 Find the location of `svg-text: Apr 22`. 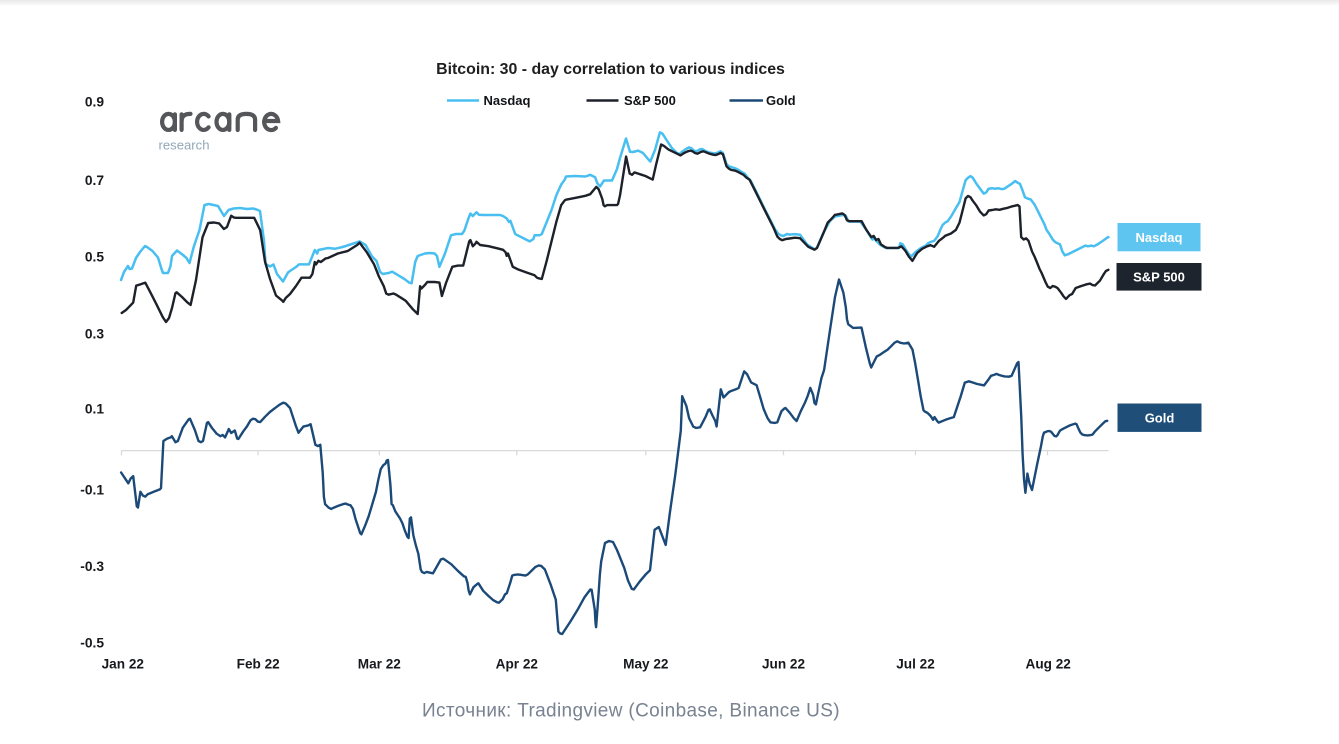

svg-text: Apr 22 is located at coordinates (517, 664).